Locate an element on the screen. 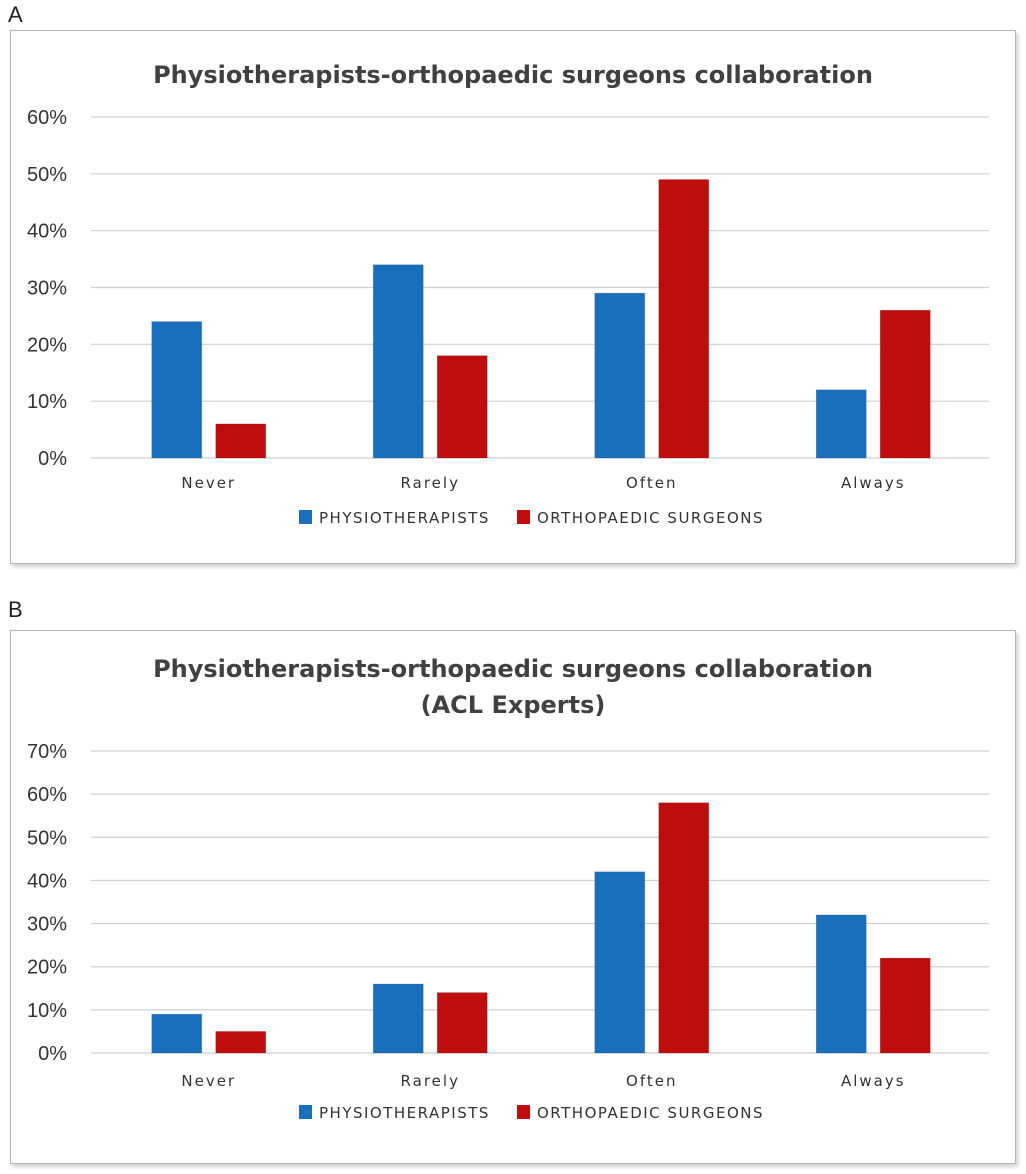 The width and height of the screenshot is (1026, 1174). chart-a-bar-physiotherapists-rarely is located at coordinates (398, 361).